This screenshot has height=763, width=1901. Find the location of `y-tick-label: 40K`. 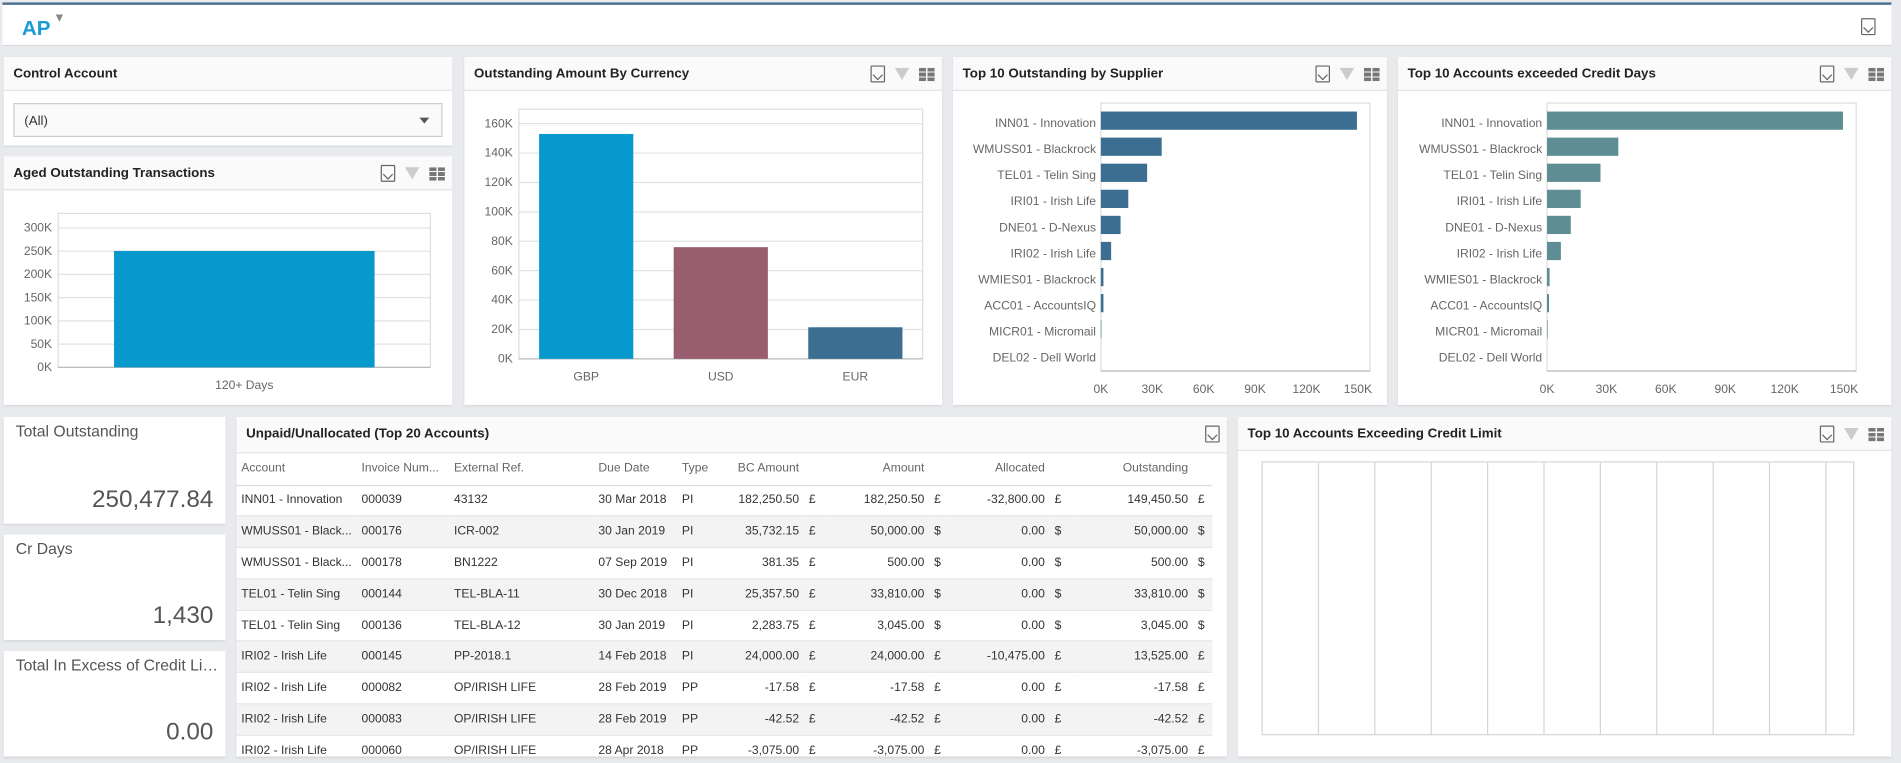

y-tick-label: 40K is located at coordinates (502, 300).